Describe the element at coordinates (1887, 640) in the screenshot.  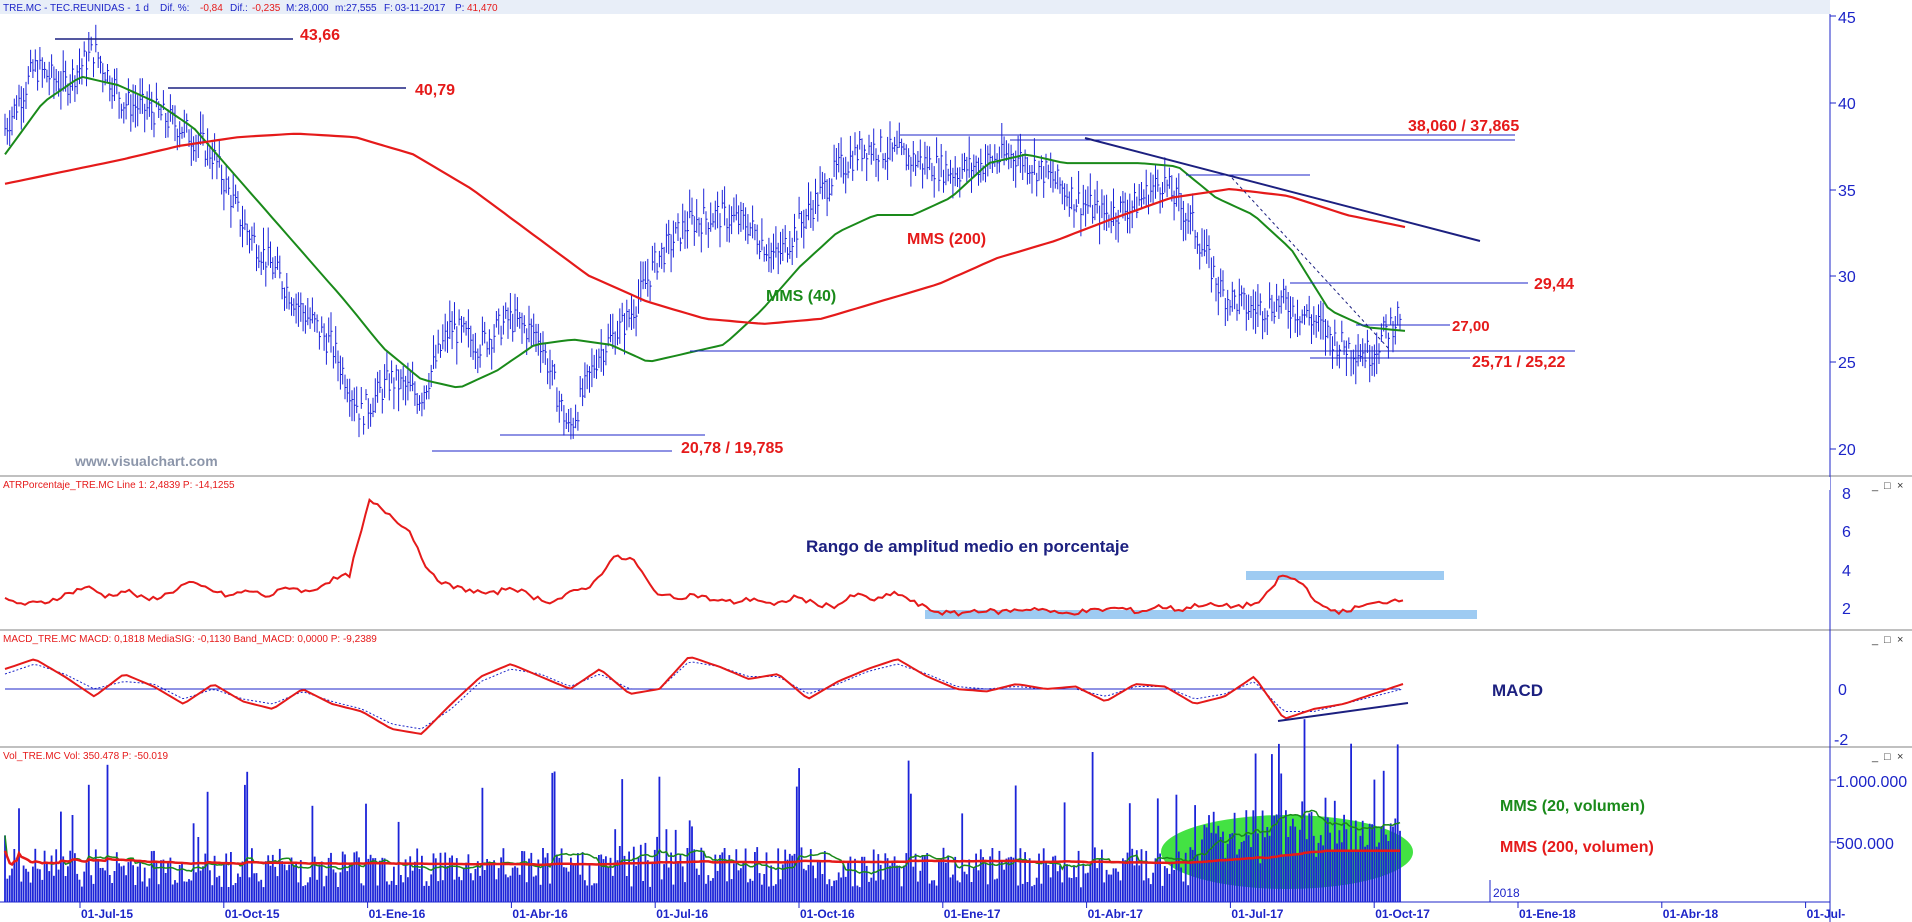
I see `macd-maximize-button: □` at that location.